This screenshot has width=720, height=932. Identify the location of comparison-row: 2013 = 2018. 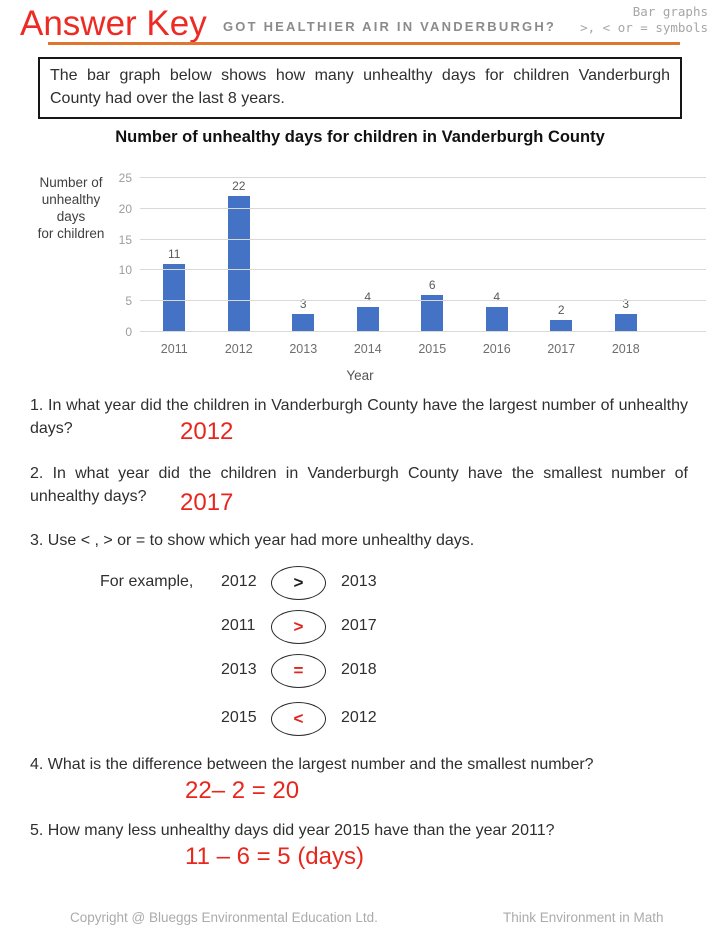
(360, 671).